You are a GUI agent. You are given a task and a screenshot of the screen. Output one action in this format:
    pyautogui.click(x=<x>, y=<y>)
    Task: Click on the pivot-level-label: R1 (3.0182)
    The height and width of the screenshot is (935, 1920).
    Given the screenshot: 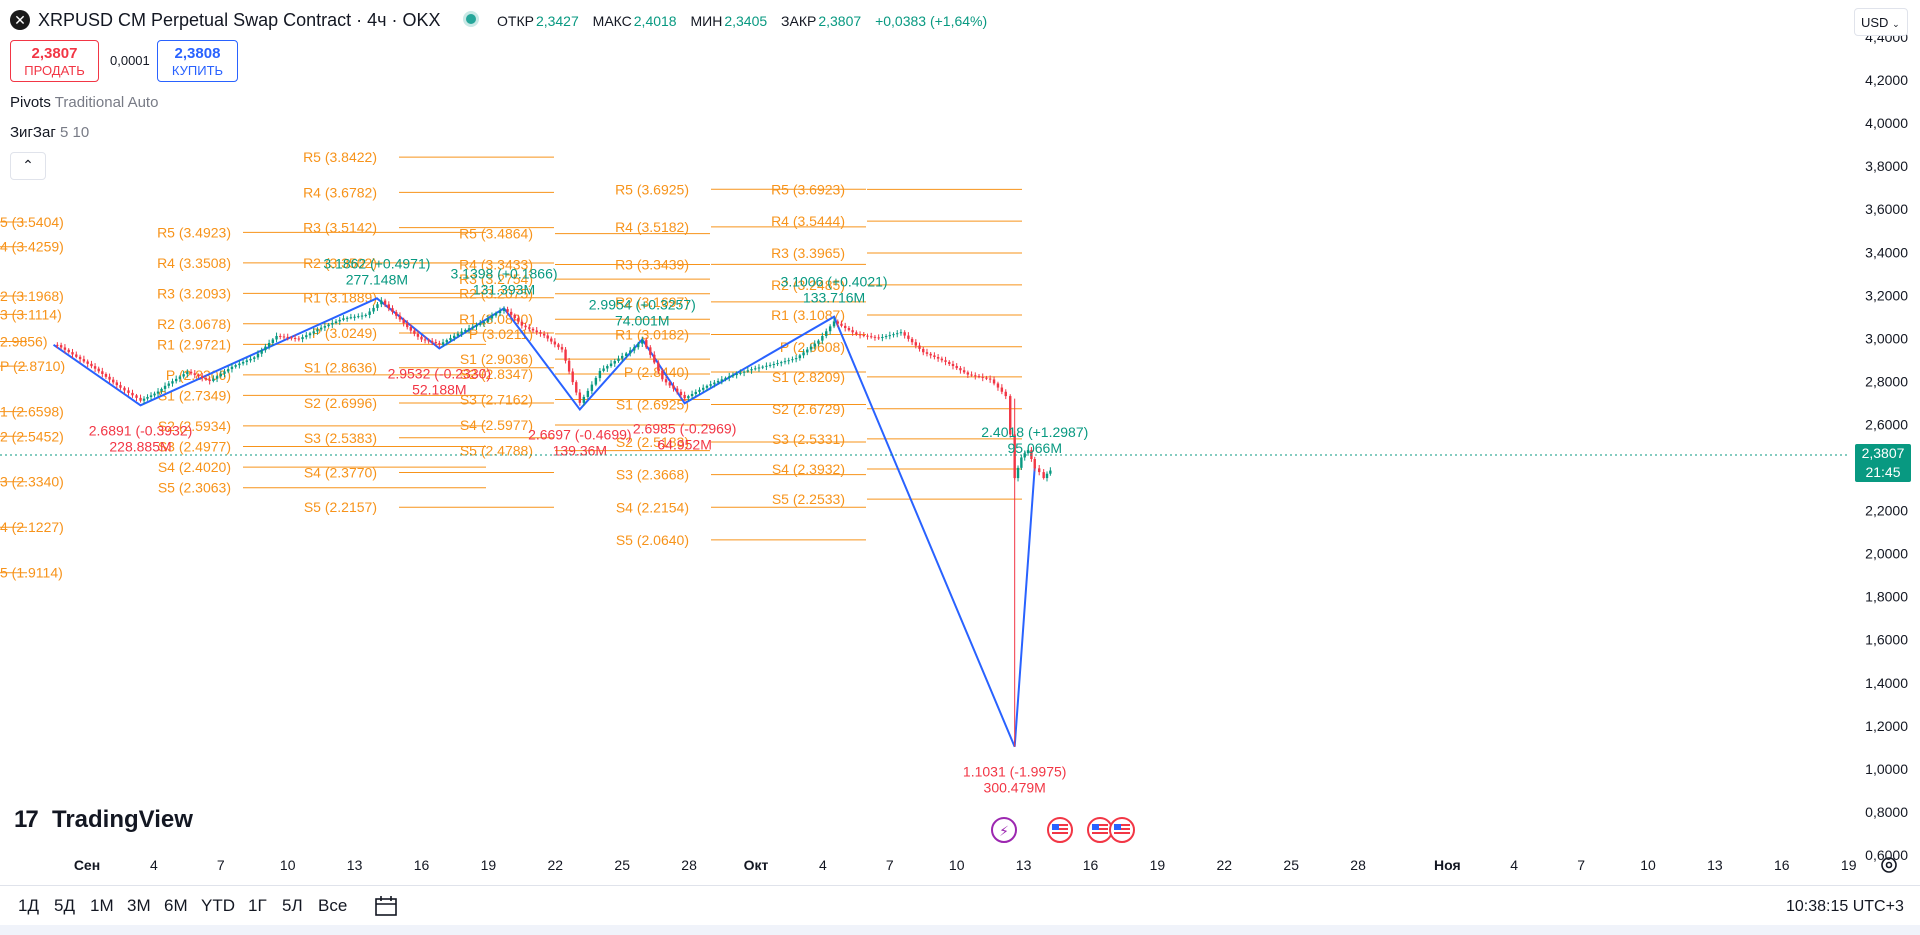 What is the action you would take?
    pyautogui.click(x=652, y=334)
    